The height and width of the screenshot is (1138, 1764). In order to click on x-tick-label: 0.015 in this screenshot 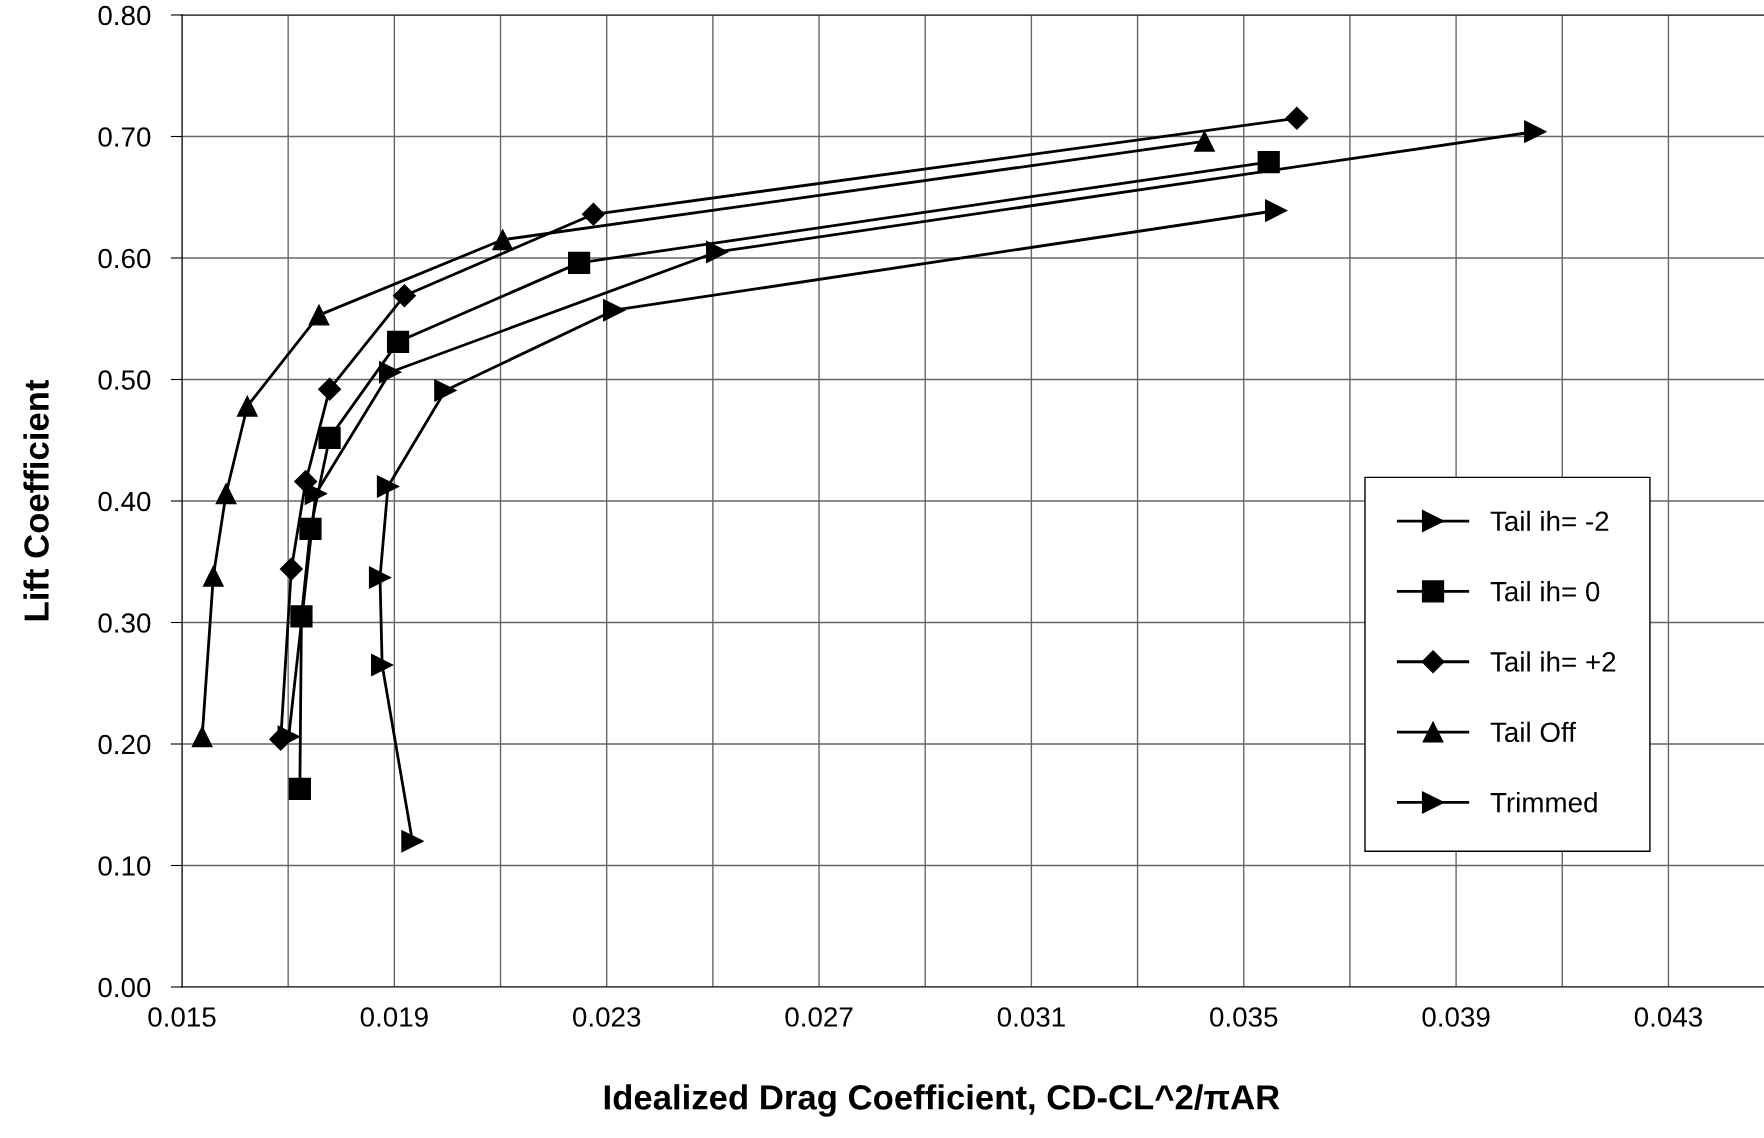, I will do `click(182, 1017)`.